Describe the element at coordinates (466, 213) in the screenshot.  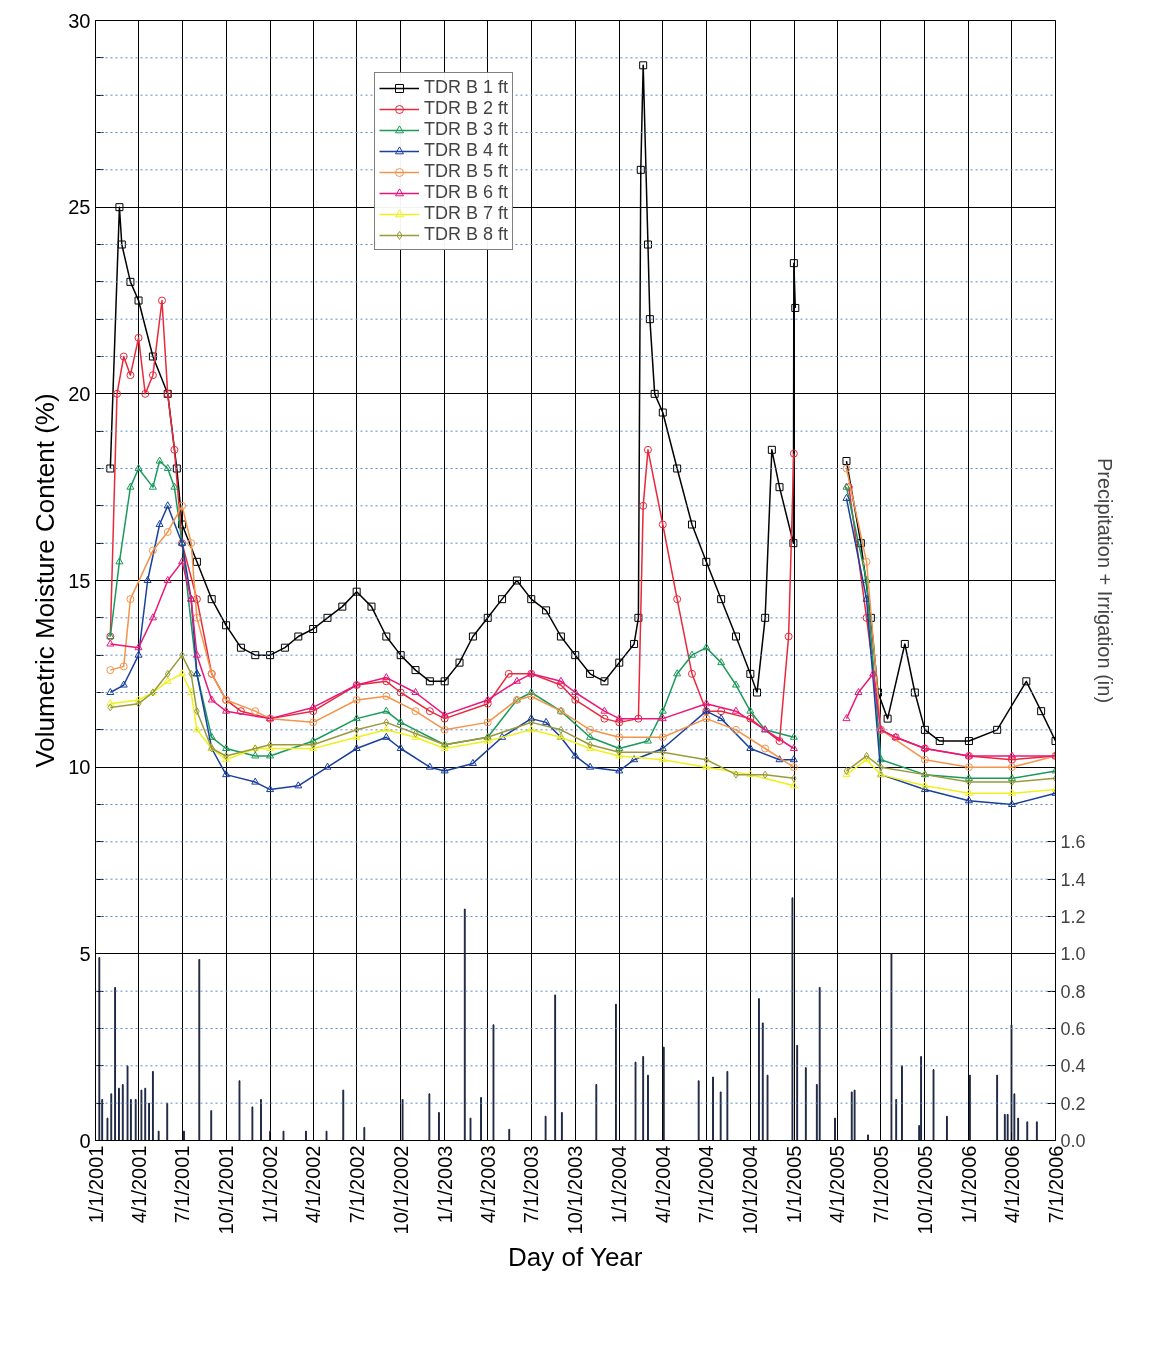
I see `legend-label: TDR B 7 ft` at that location.